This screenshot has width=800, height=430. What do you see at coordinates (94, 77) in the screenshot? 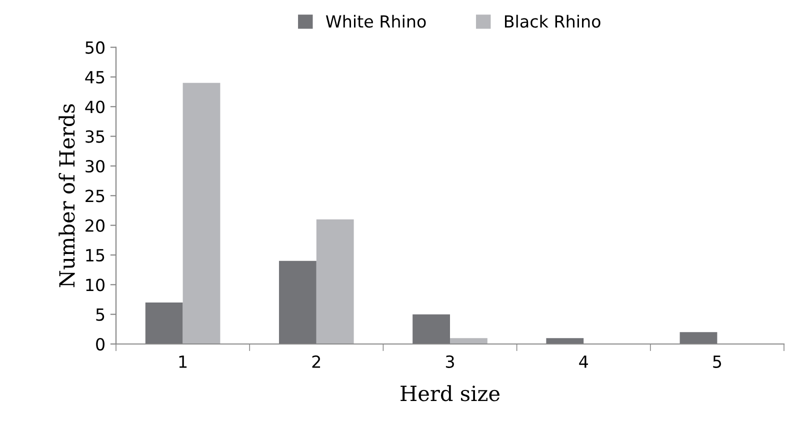
I see `y-tick-label: 45` at bounding box center [94, 77].